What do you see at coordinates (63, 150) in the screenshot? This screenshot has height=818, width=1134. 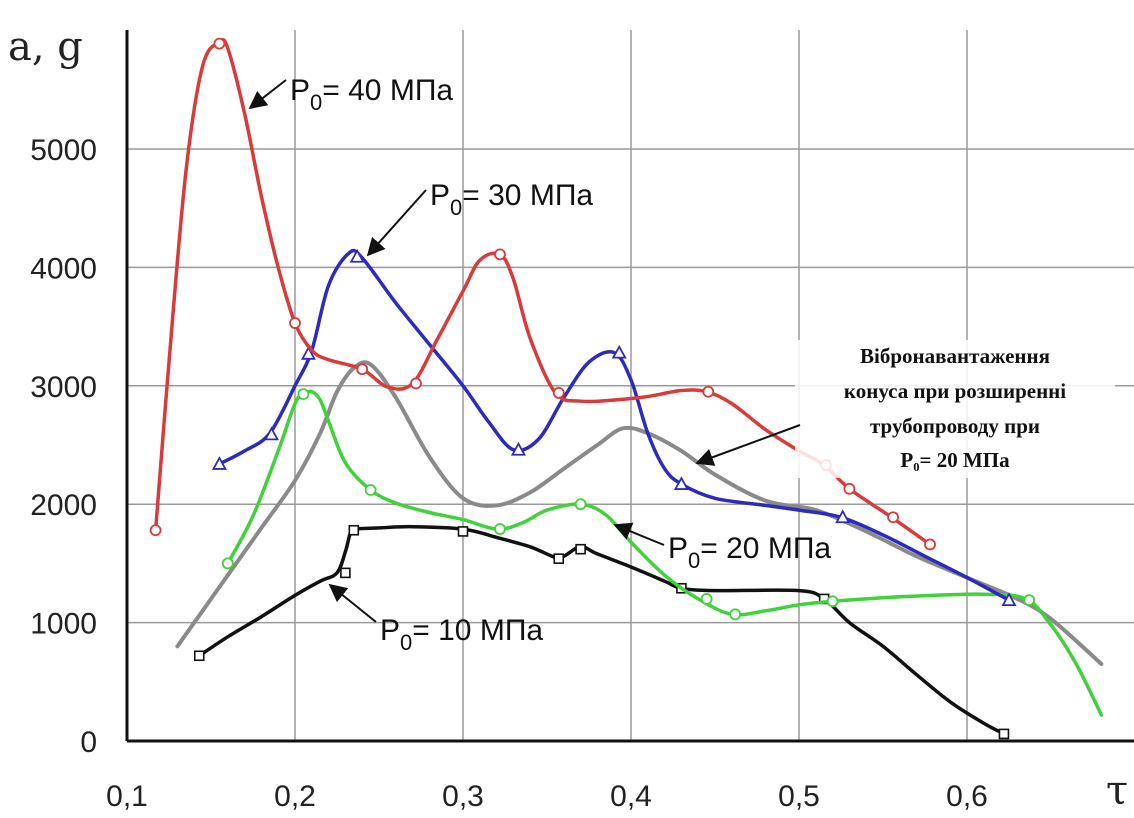 I see `y-tick-label: 5000` at bounding box center [63, 150].